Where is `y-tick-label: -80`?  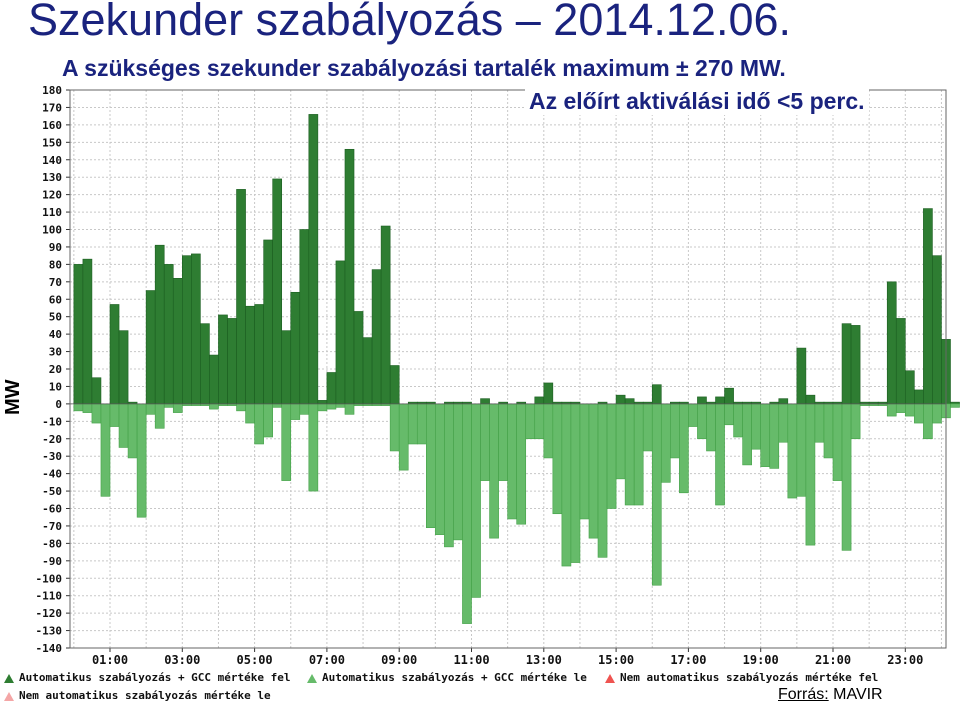 y-tick-label: -80 is located at coordinates (52, 543).